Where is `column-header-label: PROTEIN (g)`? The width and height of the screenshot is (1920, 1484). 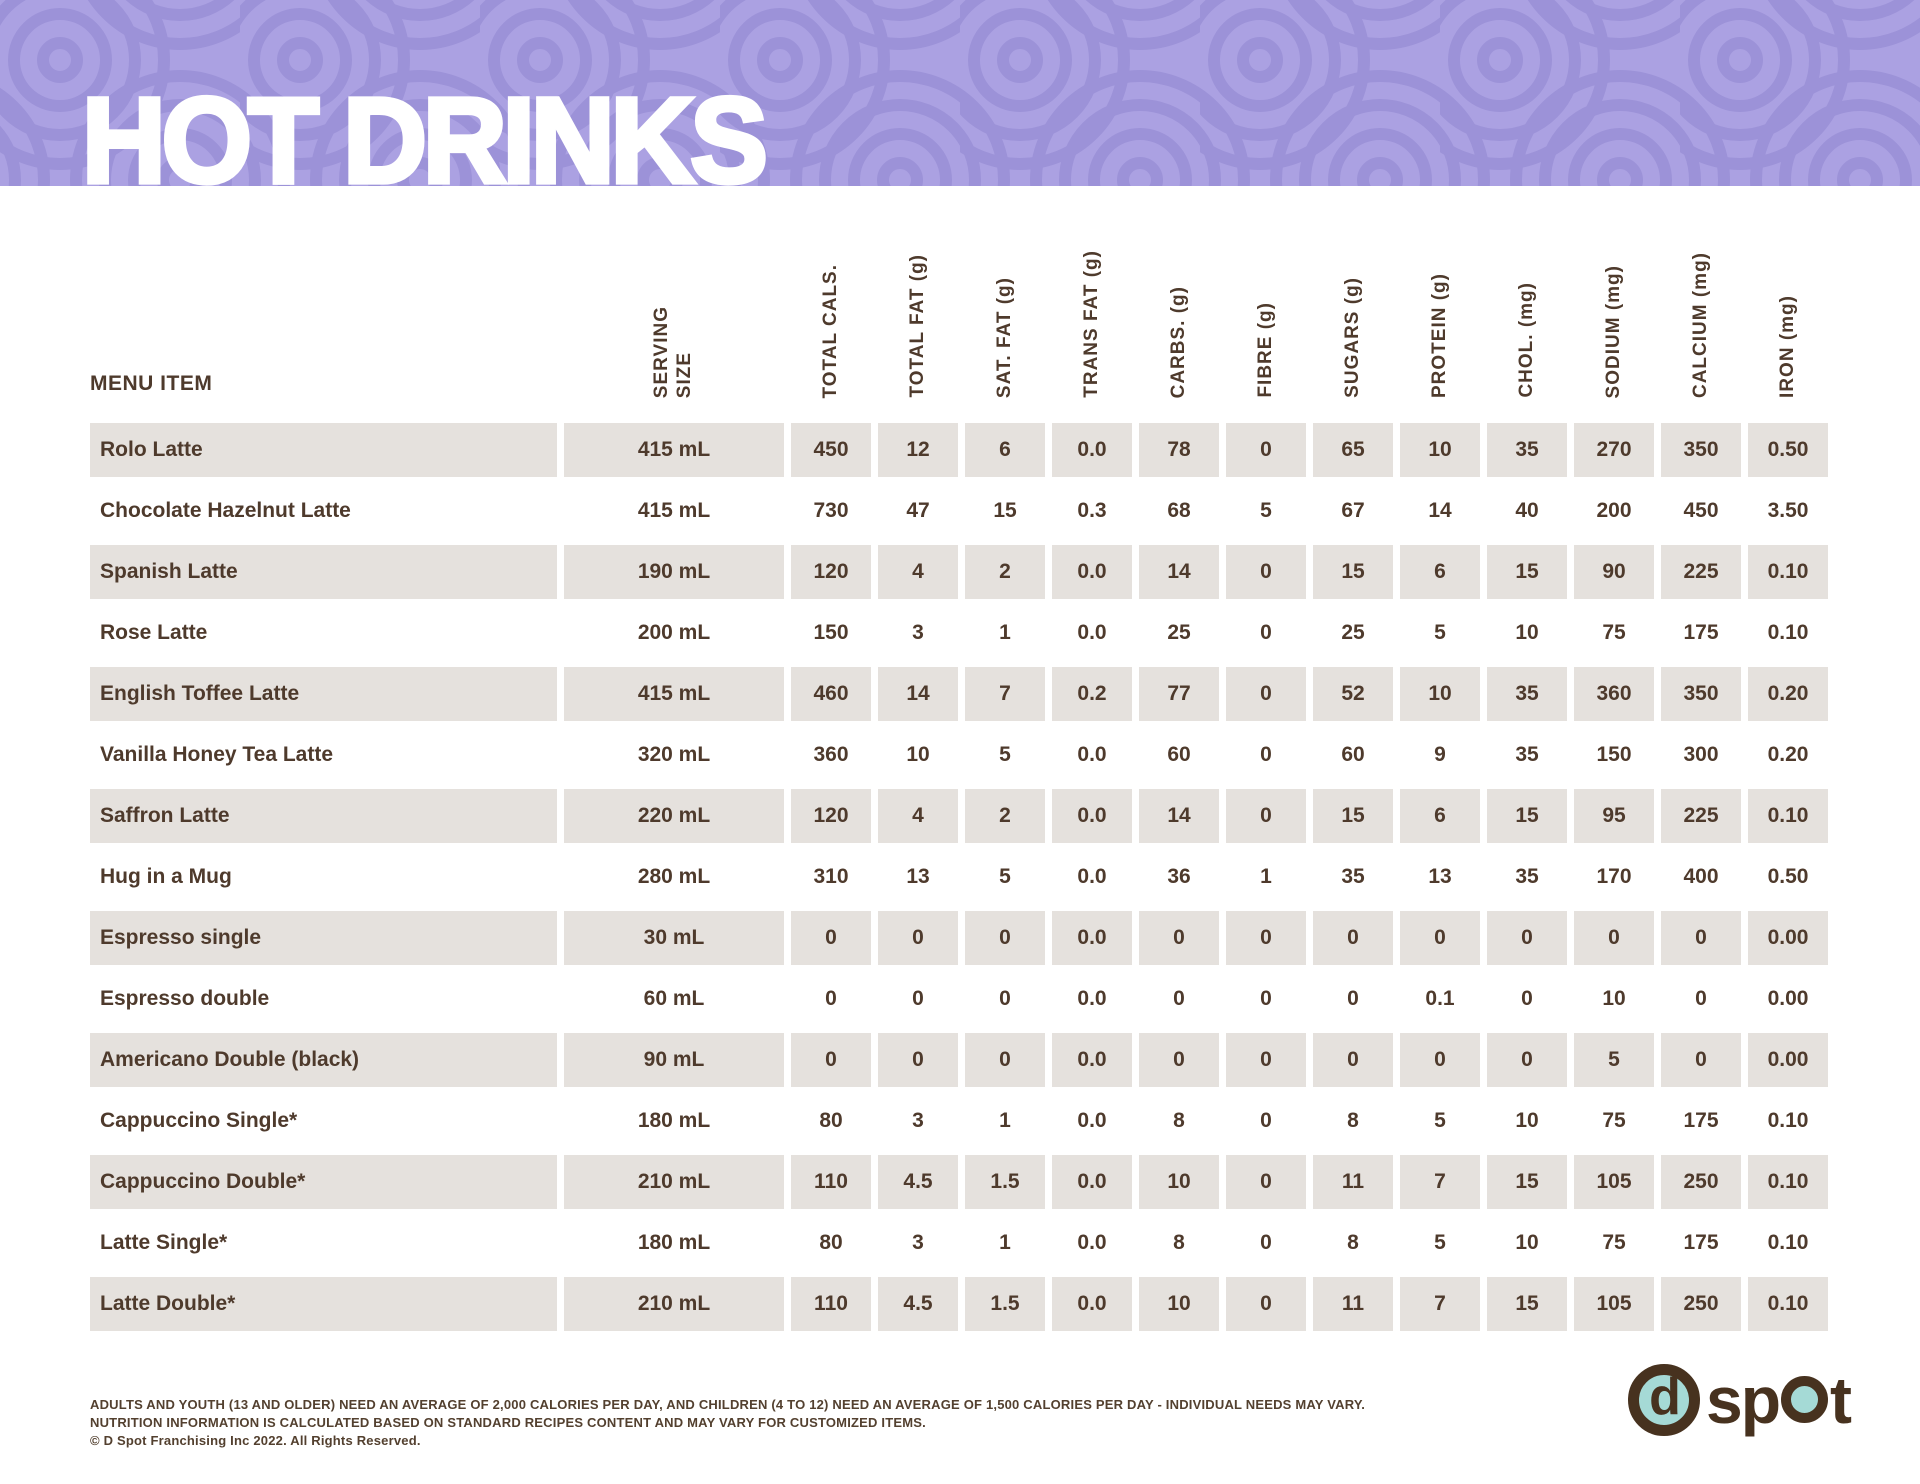 column-header-label: PROTEIN (g) is located at coordinates (1439, 335).